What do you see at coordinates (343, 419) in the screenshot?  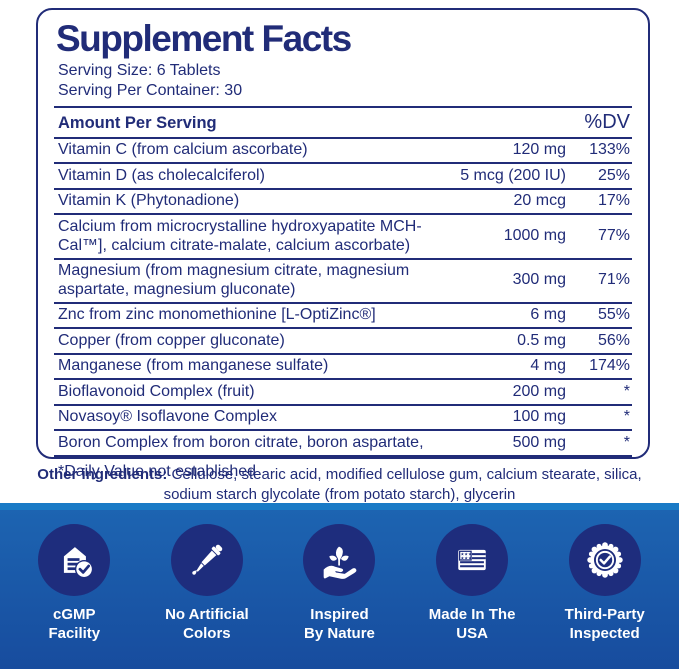 I see `table-row: Novasoy® Isoflavone Complex 100 mg *` at bounding box center [343, 419].